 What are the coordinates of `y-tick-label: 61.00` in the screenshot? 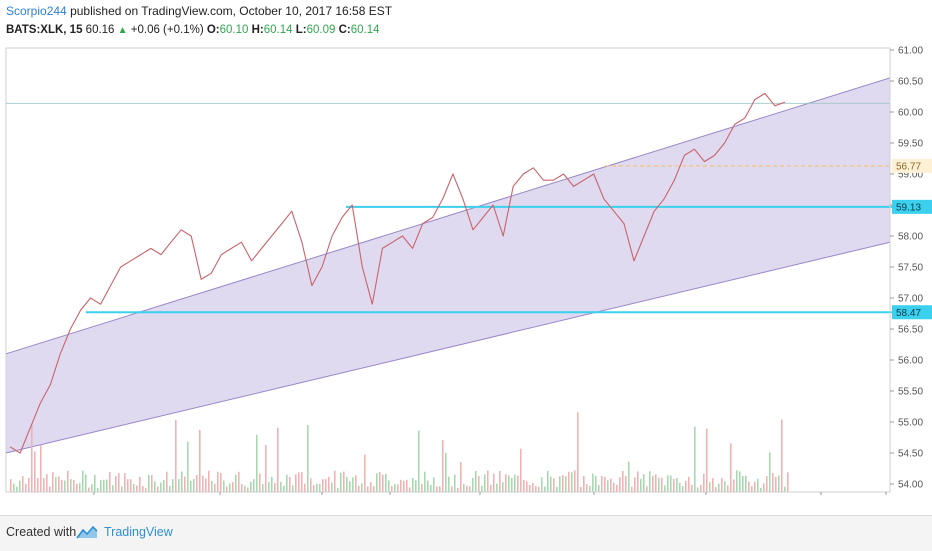 It's located at (910, 51).